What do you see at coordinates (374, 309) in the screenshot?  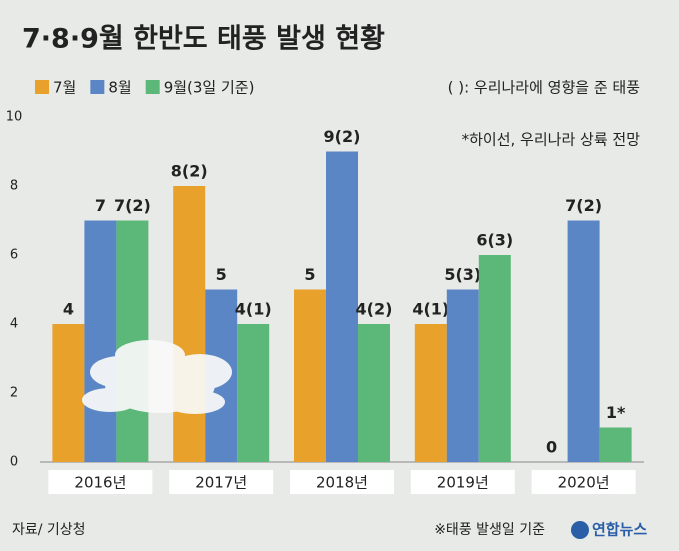 I see `value-label: 4(2)` at bounding box center [374, 309].